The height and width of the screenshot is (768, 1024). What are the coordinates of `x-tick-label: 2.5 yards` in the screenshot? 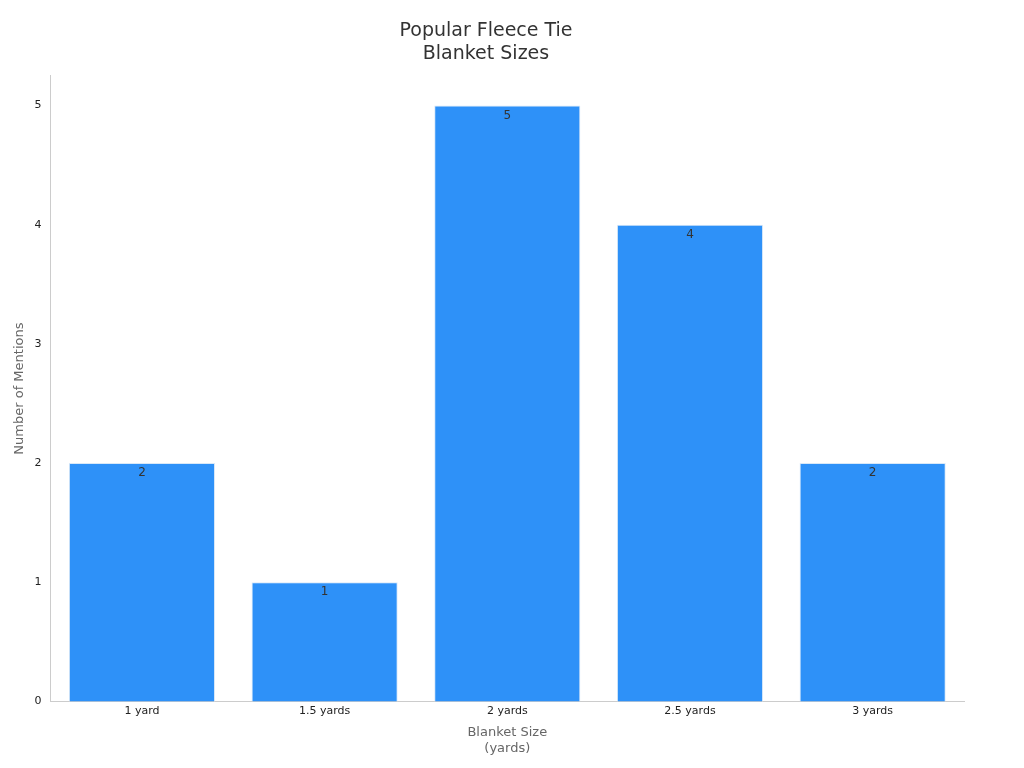 It's located at (690, 711).